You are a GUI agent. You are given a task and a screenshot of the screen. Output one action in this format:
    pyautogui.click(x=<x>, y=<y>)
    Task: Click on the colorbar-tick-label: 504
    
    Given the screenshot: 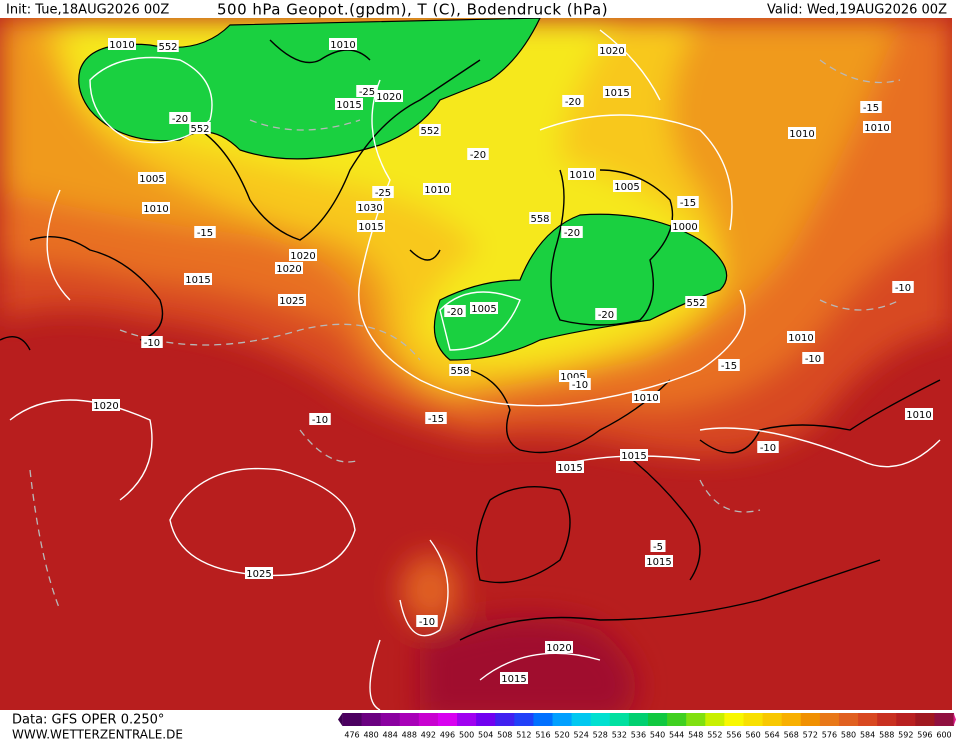 What is the action you would take?
    pyautogui.click(x=485, y=735)
    